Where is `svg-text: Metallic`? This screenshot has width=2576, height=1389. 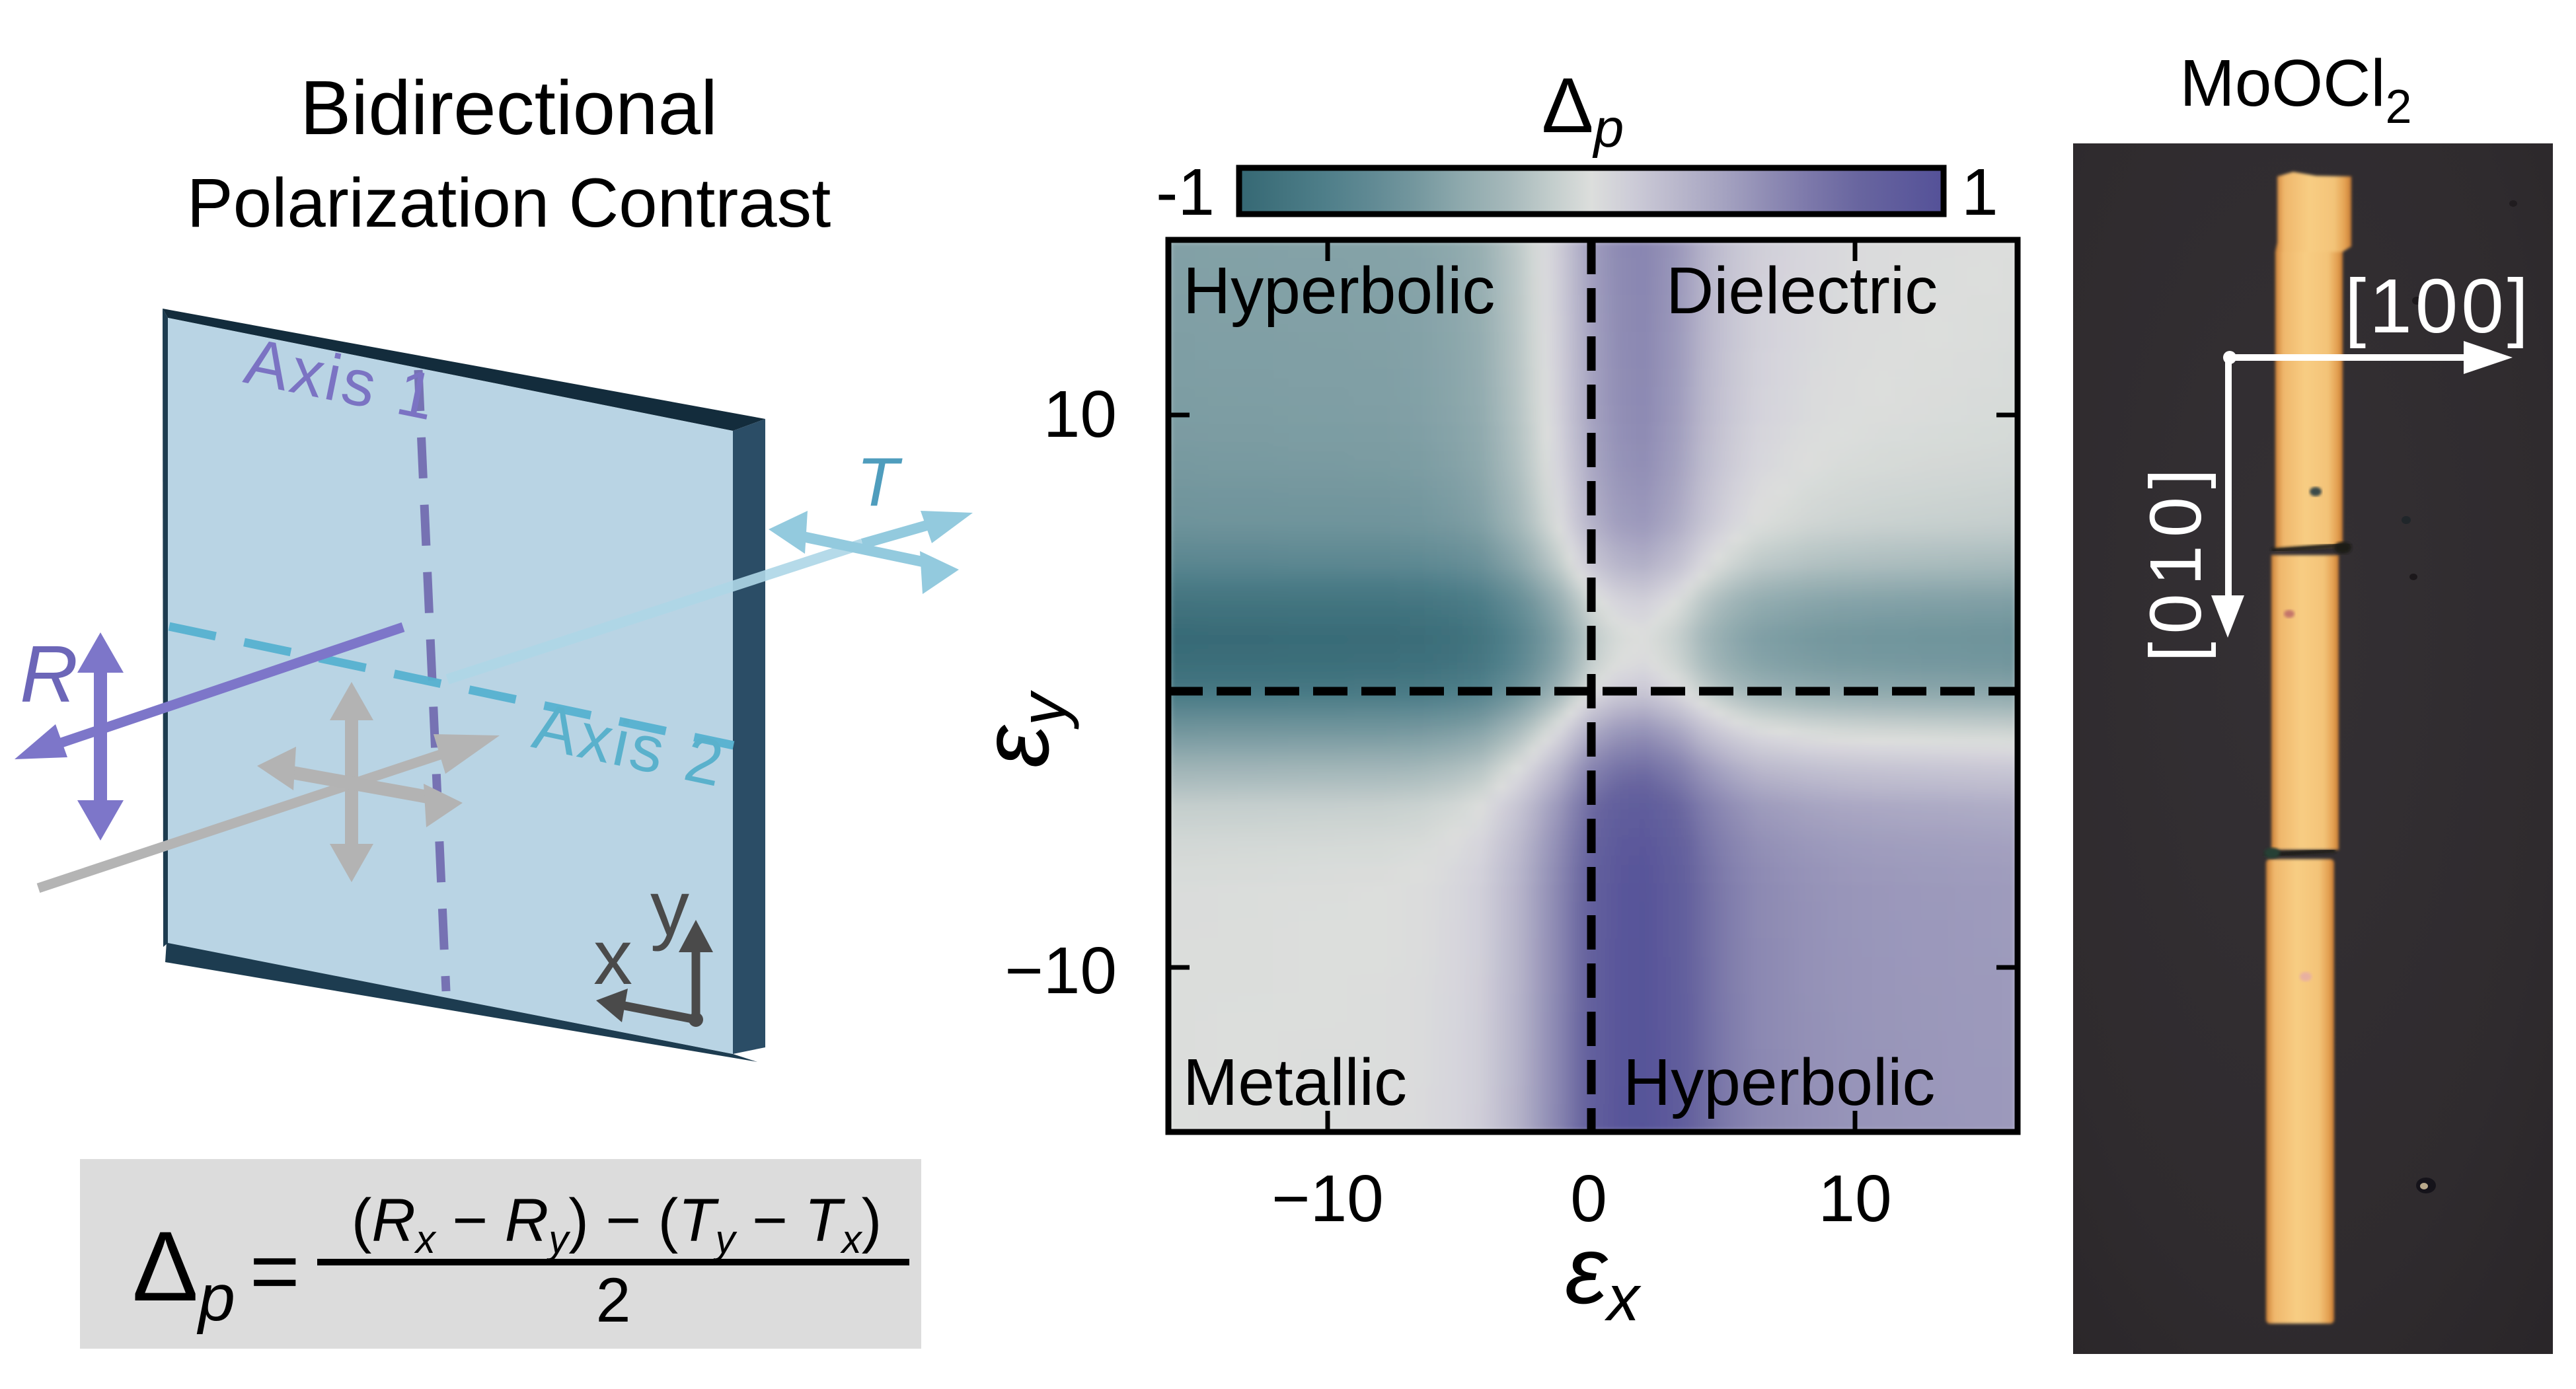 svg-text: Metallic is located at coordinates (1295, 1082).